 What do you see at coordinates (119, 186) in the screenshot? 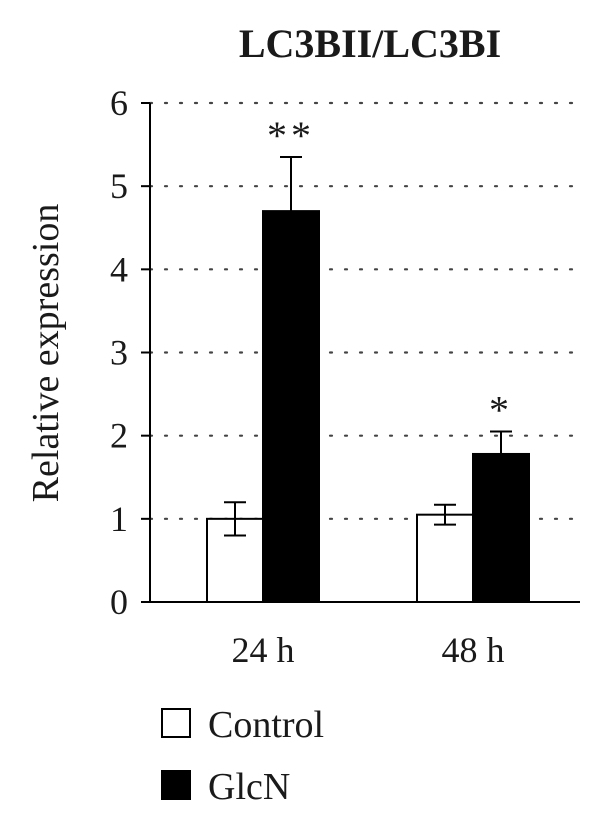
I see `y-tick-label: 5` at bounding box center [119, 186].